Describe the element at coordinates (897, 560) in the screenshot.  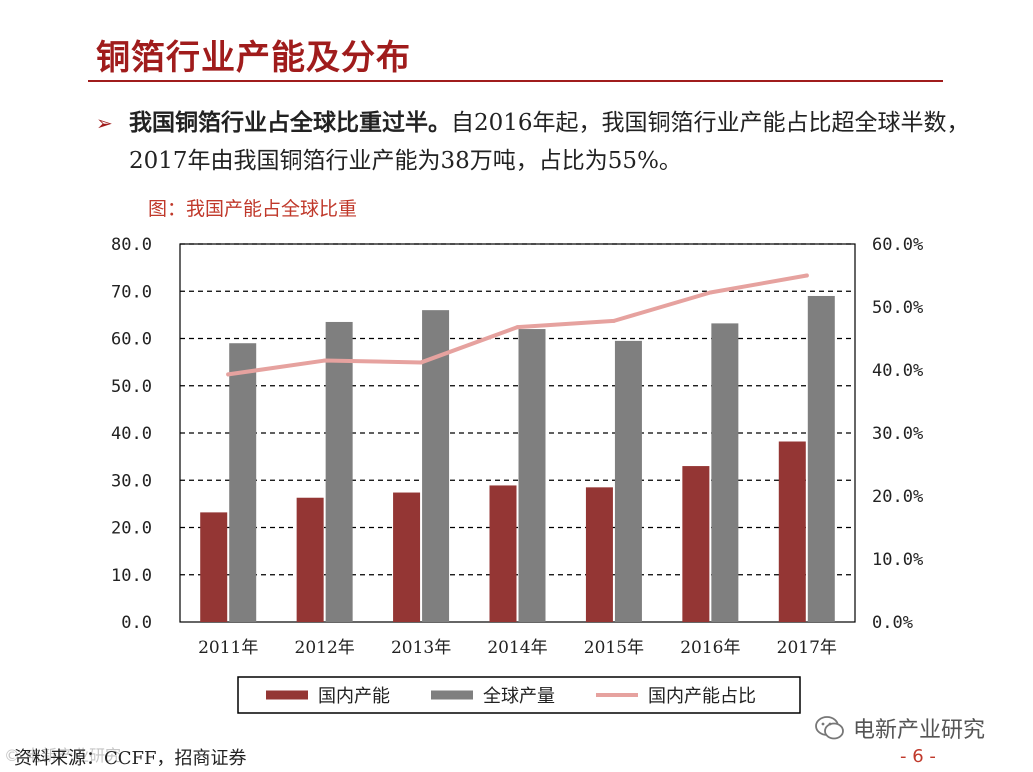
I see `y-right-tick-label: 10.0%` at that location.